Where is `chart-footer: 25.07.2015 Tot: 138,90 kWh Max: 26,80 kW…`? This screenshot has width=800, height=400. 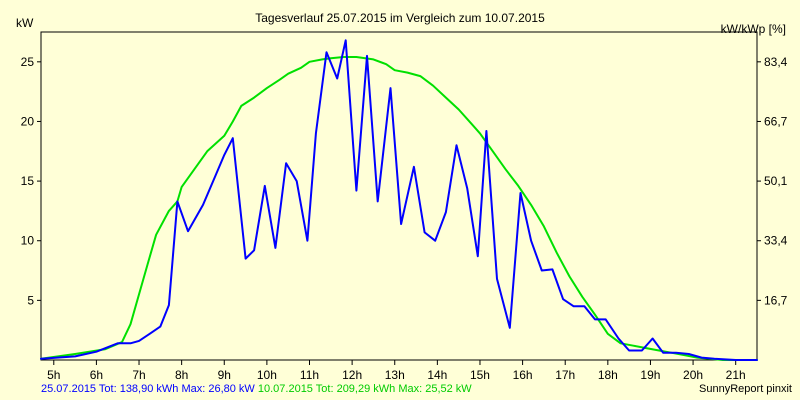 chart-footer: 25.07.2015 Tot: 138,90 kWh Max: 26,80 kW… is located at coordinates (256, 389).